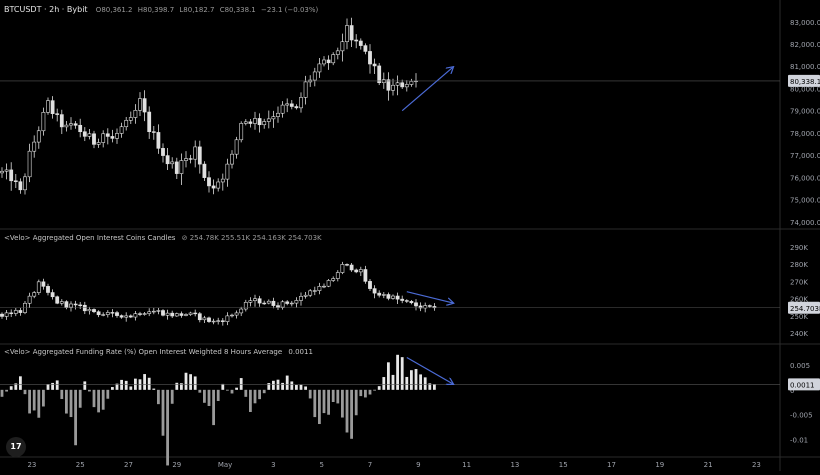 The image size is (820, 475). I want to click on price-tick-label: 79,000.0, so click(805, 112).